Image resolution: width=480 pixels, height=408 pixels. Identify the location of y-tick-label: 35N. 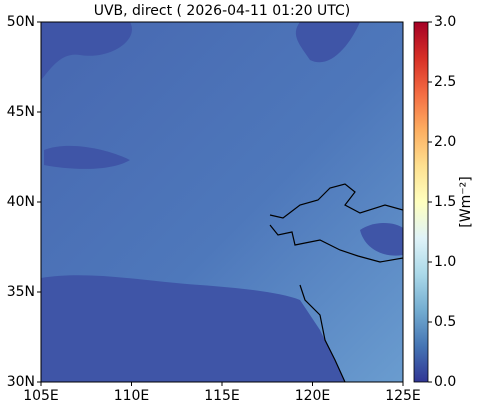
(21, 292).